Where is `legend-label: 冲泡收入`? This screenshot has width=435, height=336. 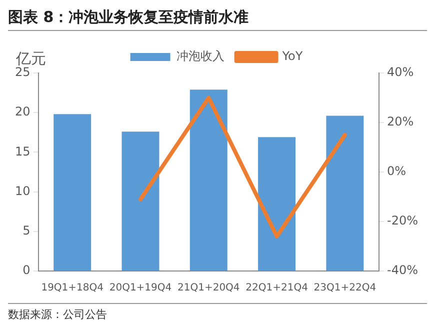 legend-label: 冲泡收入 is located at coordinates (200, 56).